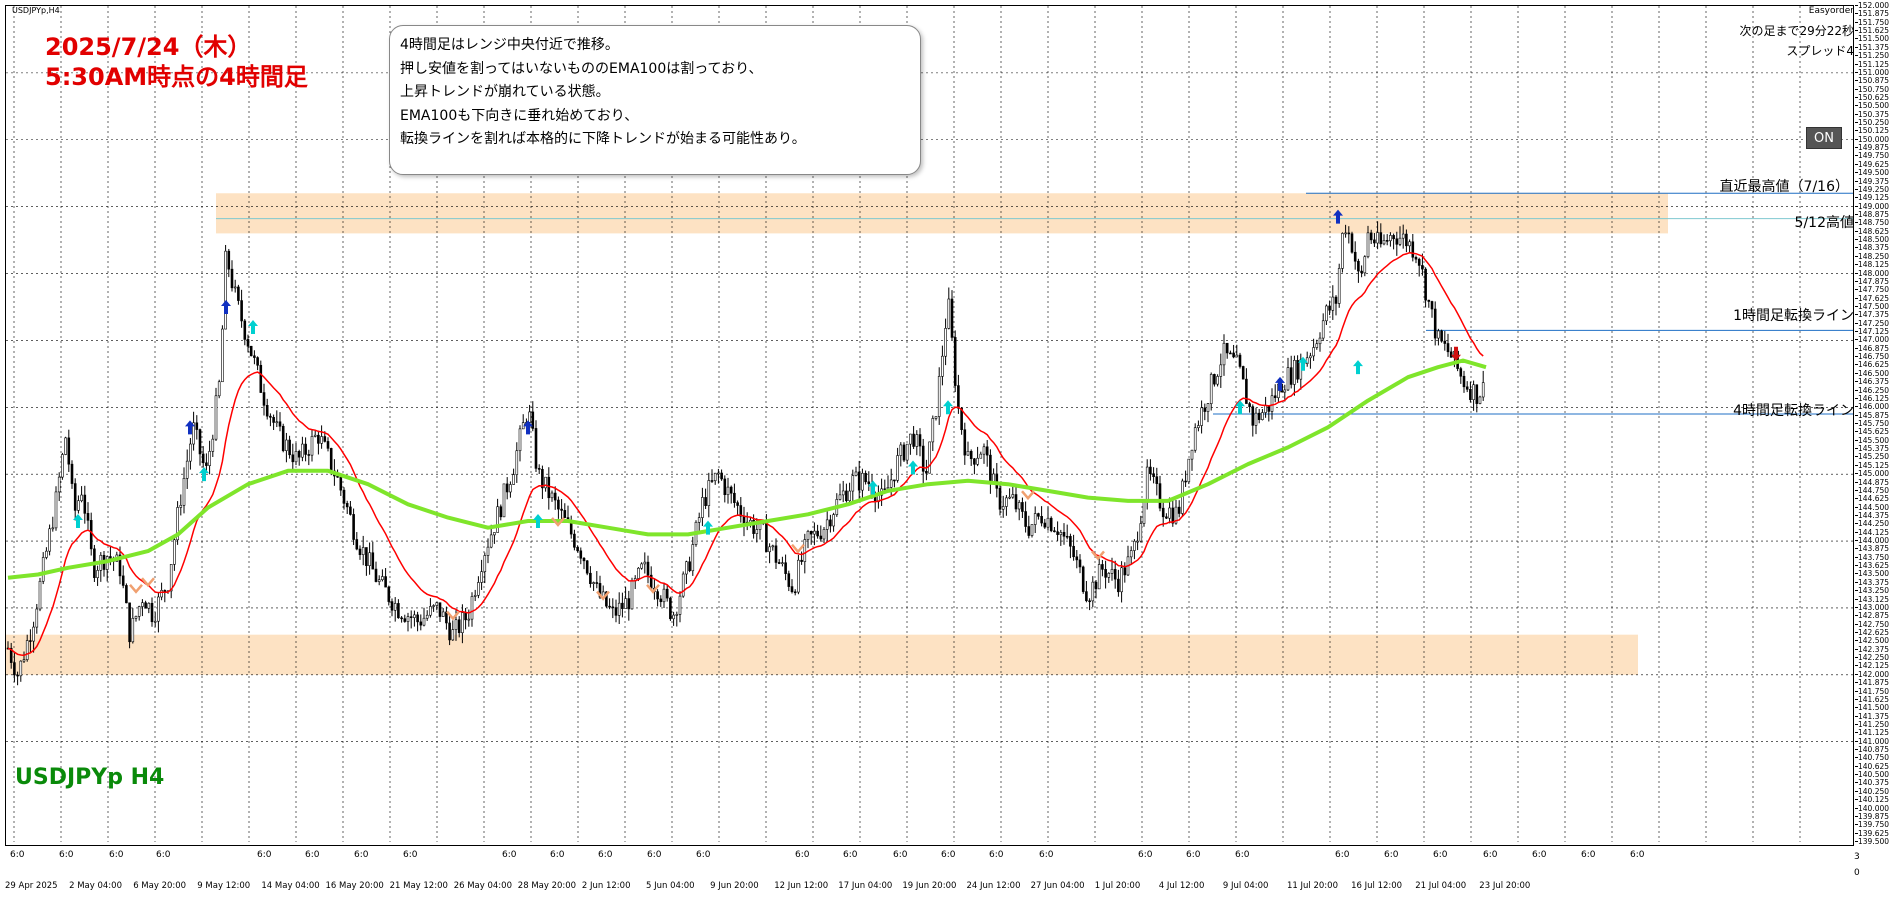  Describe the element at coordinates (1824, 138) in the screenshot. I see `on-toggle-button: ON` at that location.